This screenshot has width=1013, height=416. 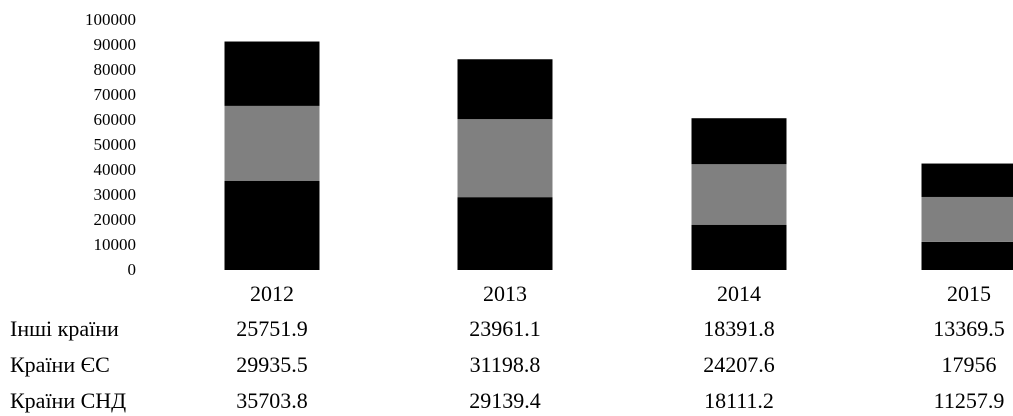 I want to click on y-tick-label: 80000, so click(x=115, y=69).